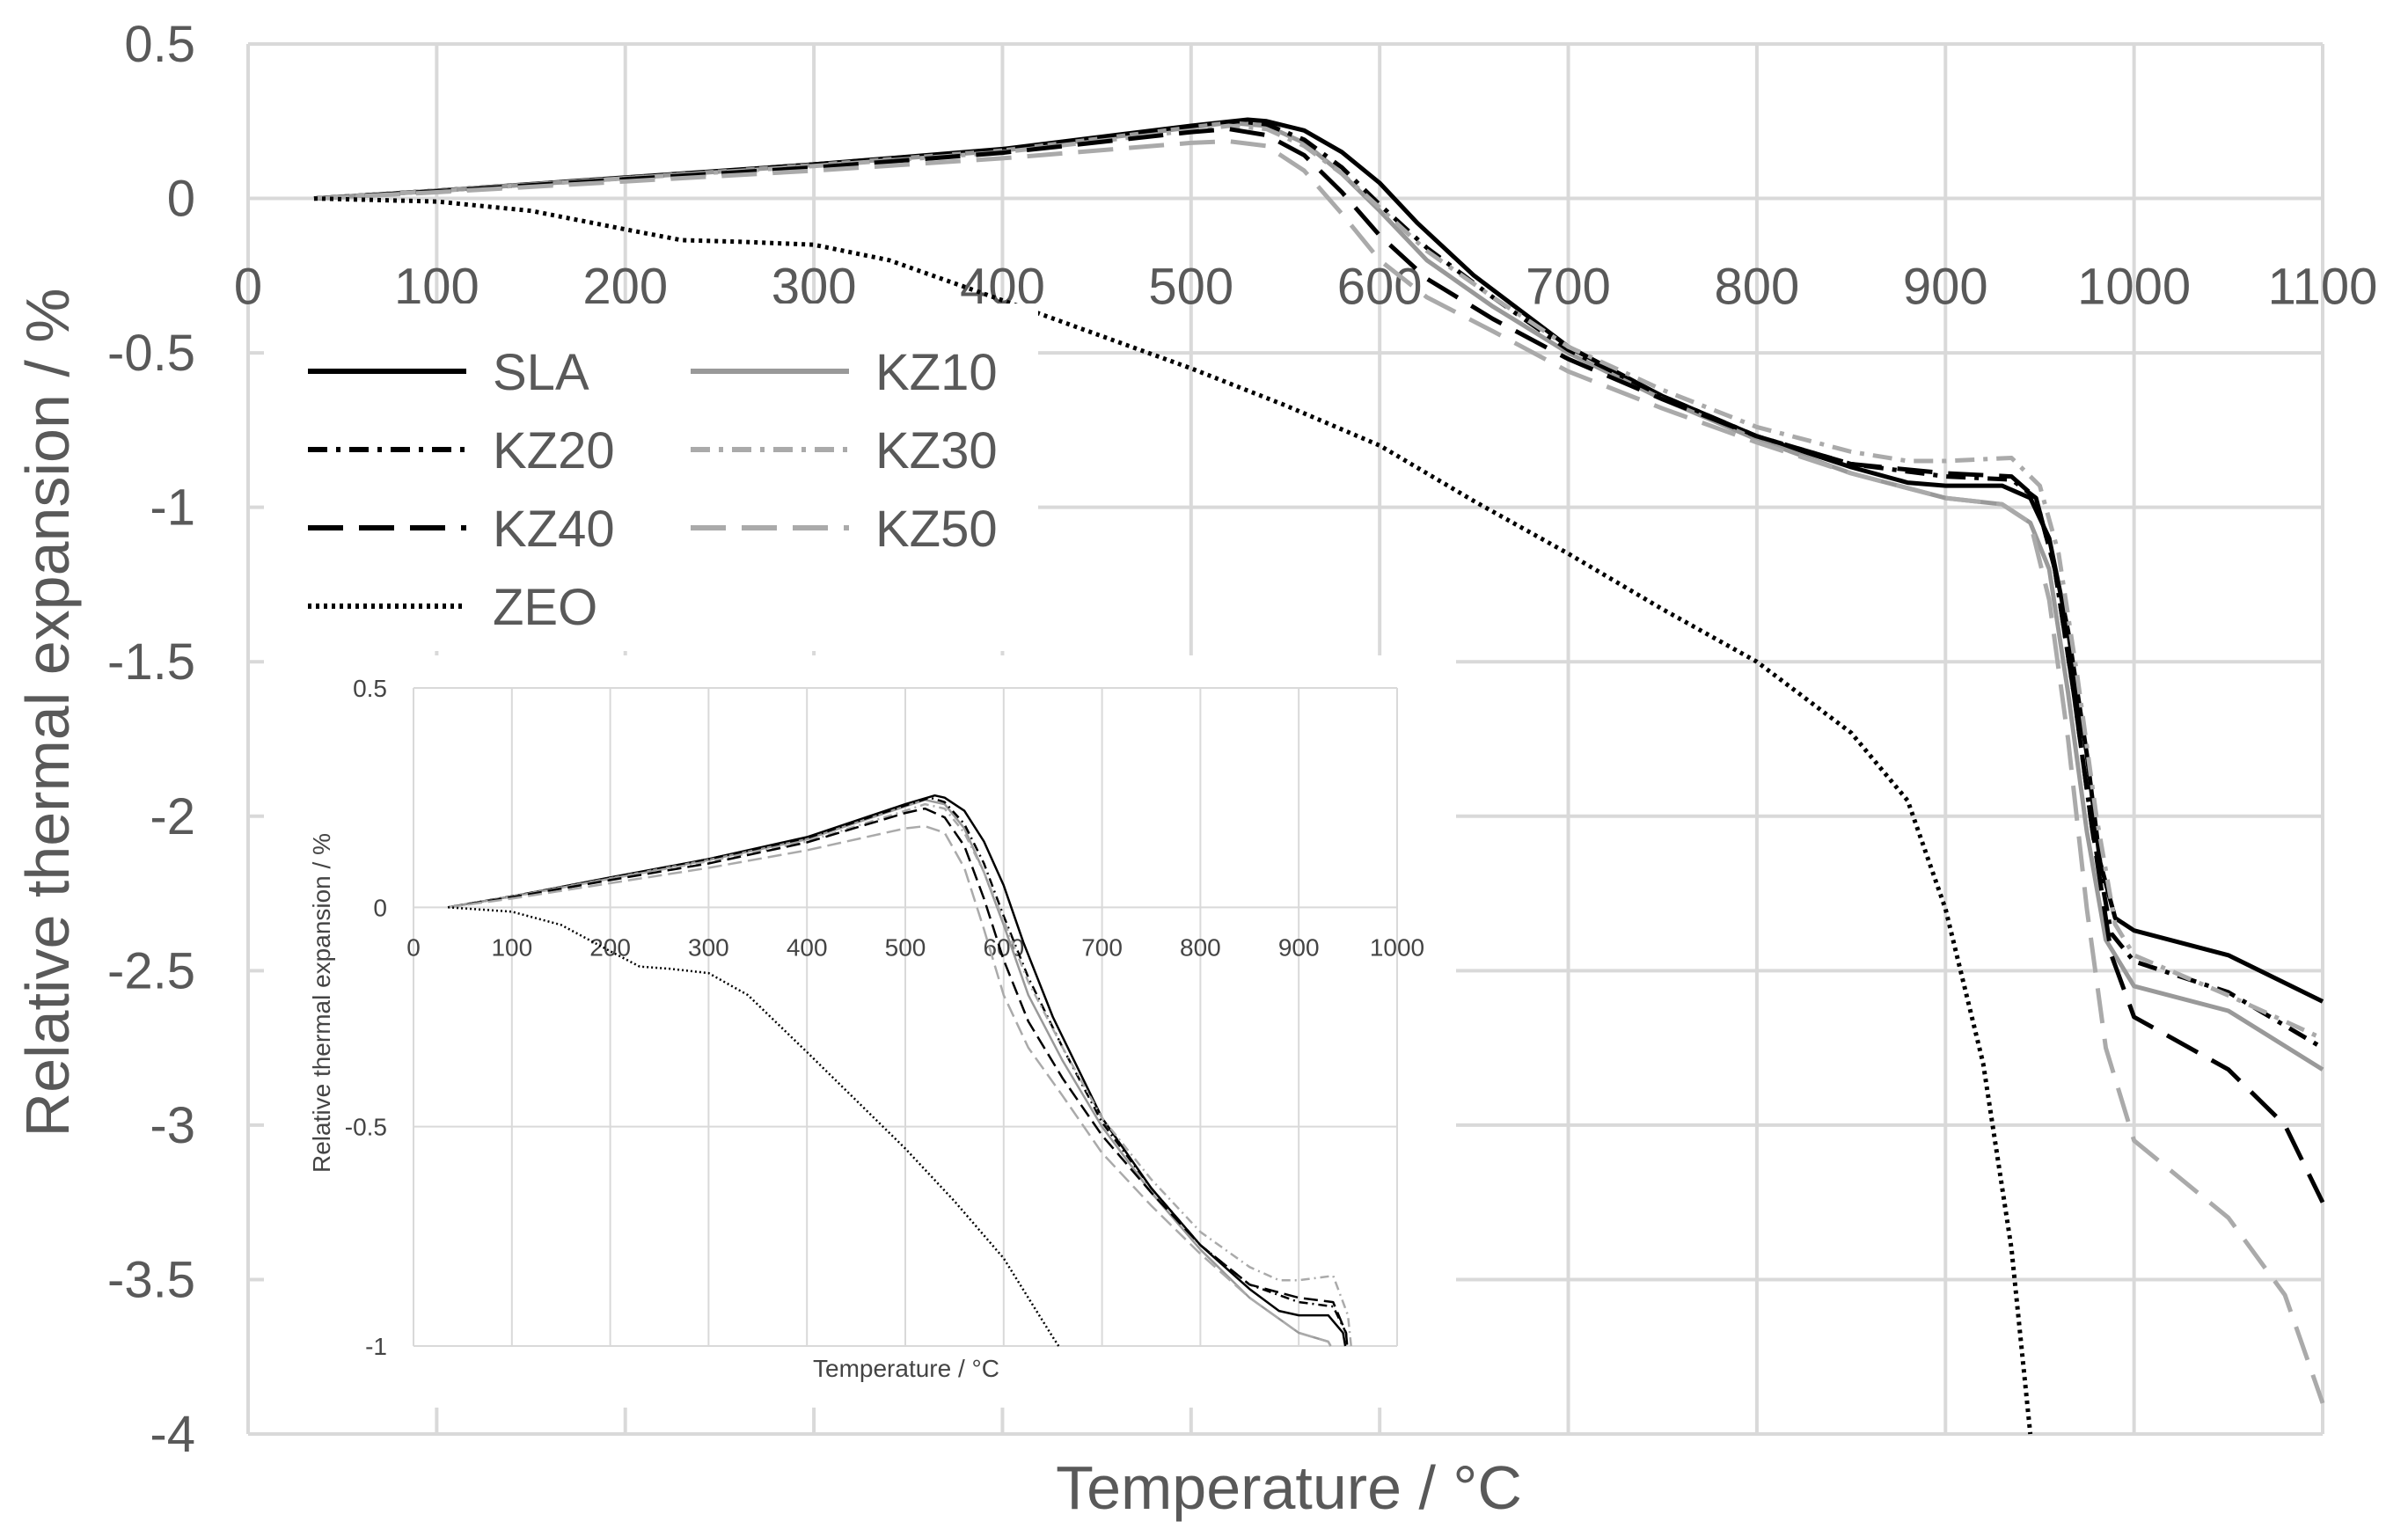  Describe the element at coordinates (1289, 1487) in the screenshot. I see `main-x-axis-title: Temperature / °C` at that location.